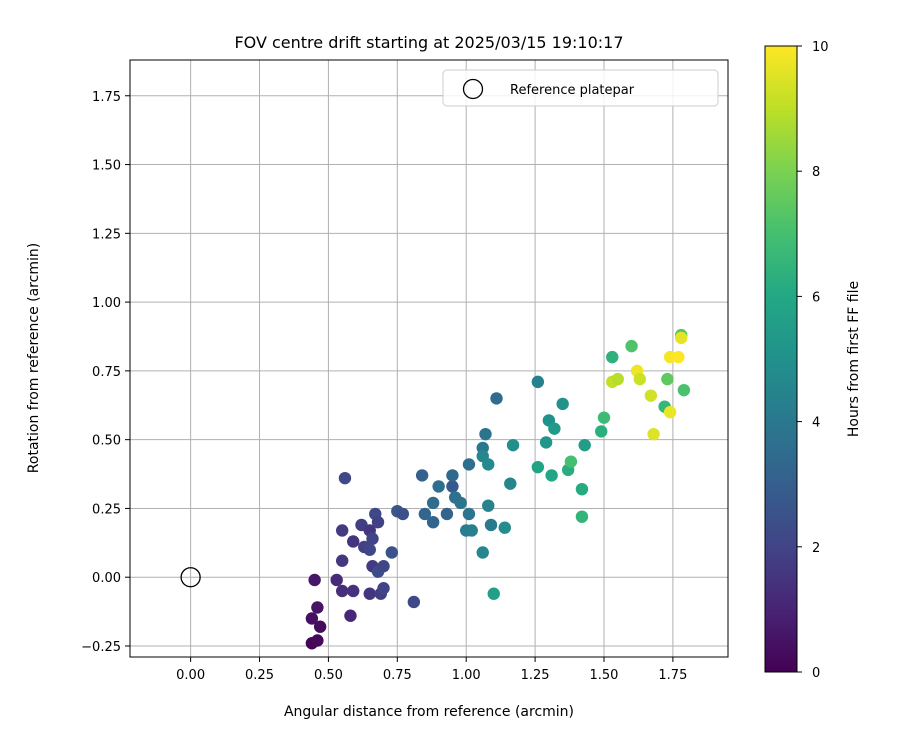  I want to click on y-tick-label: 1.50, so click(106, 166).